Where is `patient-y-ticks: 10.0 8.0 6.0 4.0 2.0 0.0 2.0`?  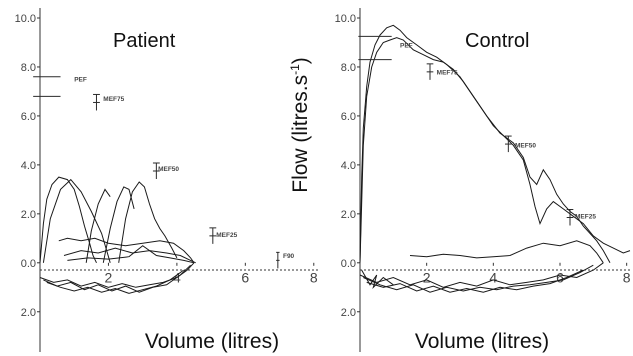 patient-y-ticks: 10.0 8.0 6.0 4.0 2.0 0.0 2.0 is located at coordinates (27, 166).